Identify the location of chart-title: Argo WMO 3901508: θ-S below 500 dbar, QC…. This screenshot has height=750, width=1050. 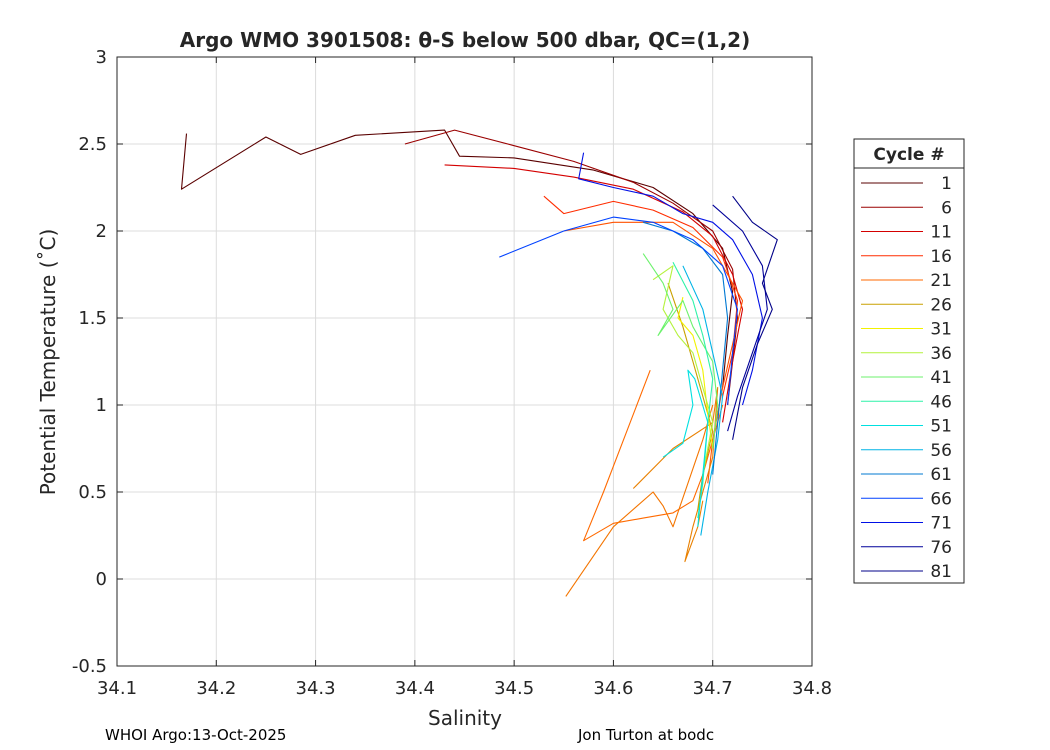
(465, 40).